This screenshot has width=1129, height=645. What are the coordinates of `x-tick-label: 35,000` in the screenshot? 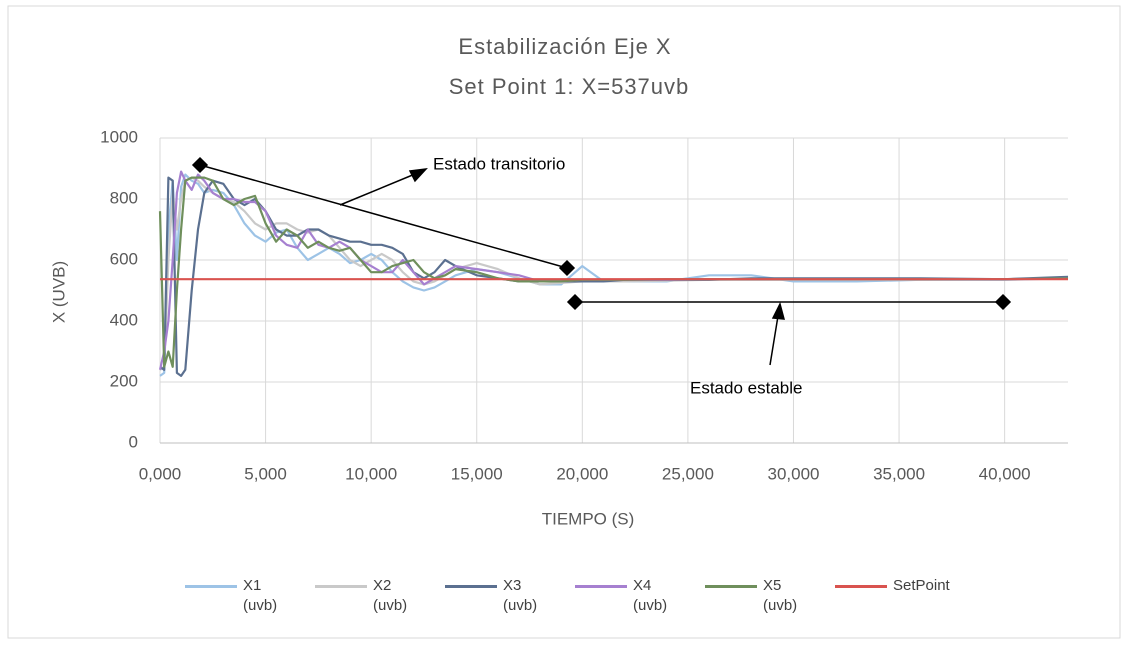 It's located at (899, 473).